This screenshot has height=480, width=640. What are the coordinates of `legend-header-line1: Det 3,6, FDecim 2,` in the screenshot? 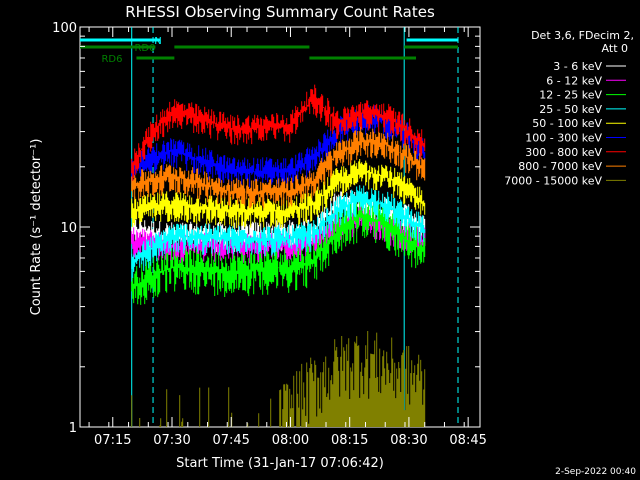 It's located at (582, 35).